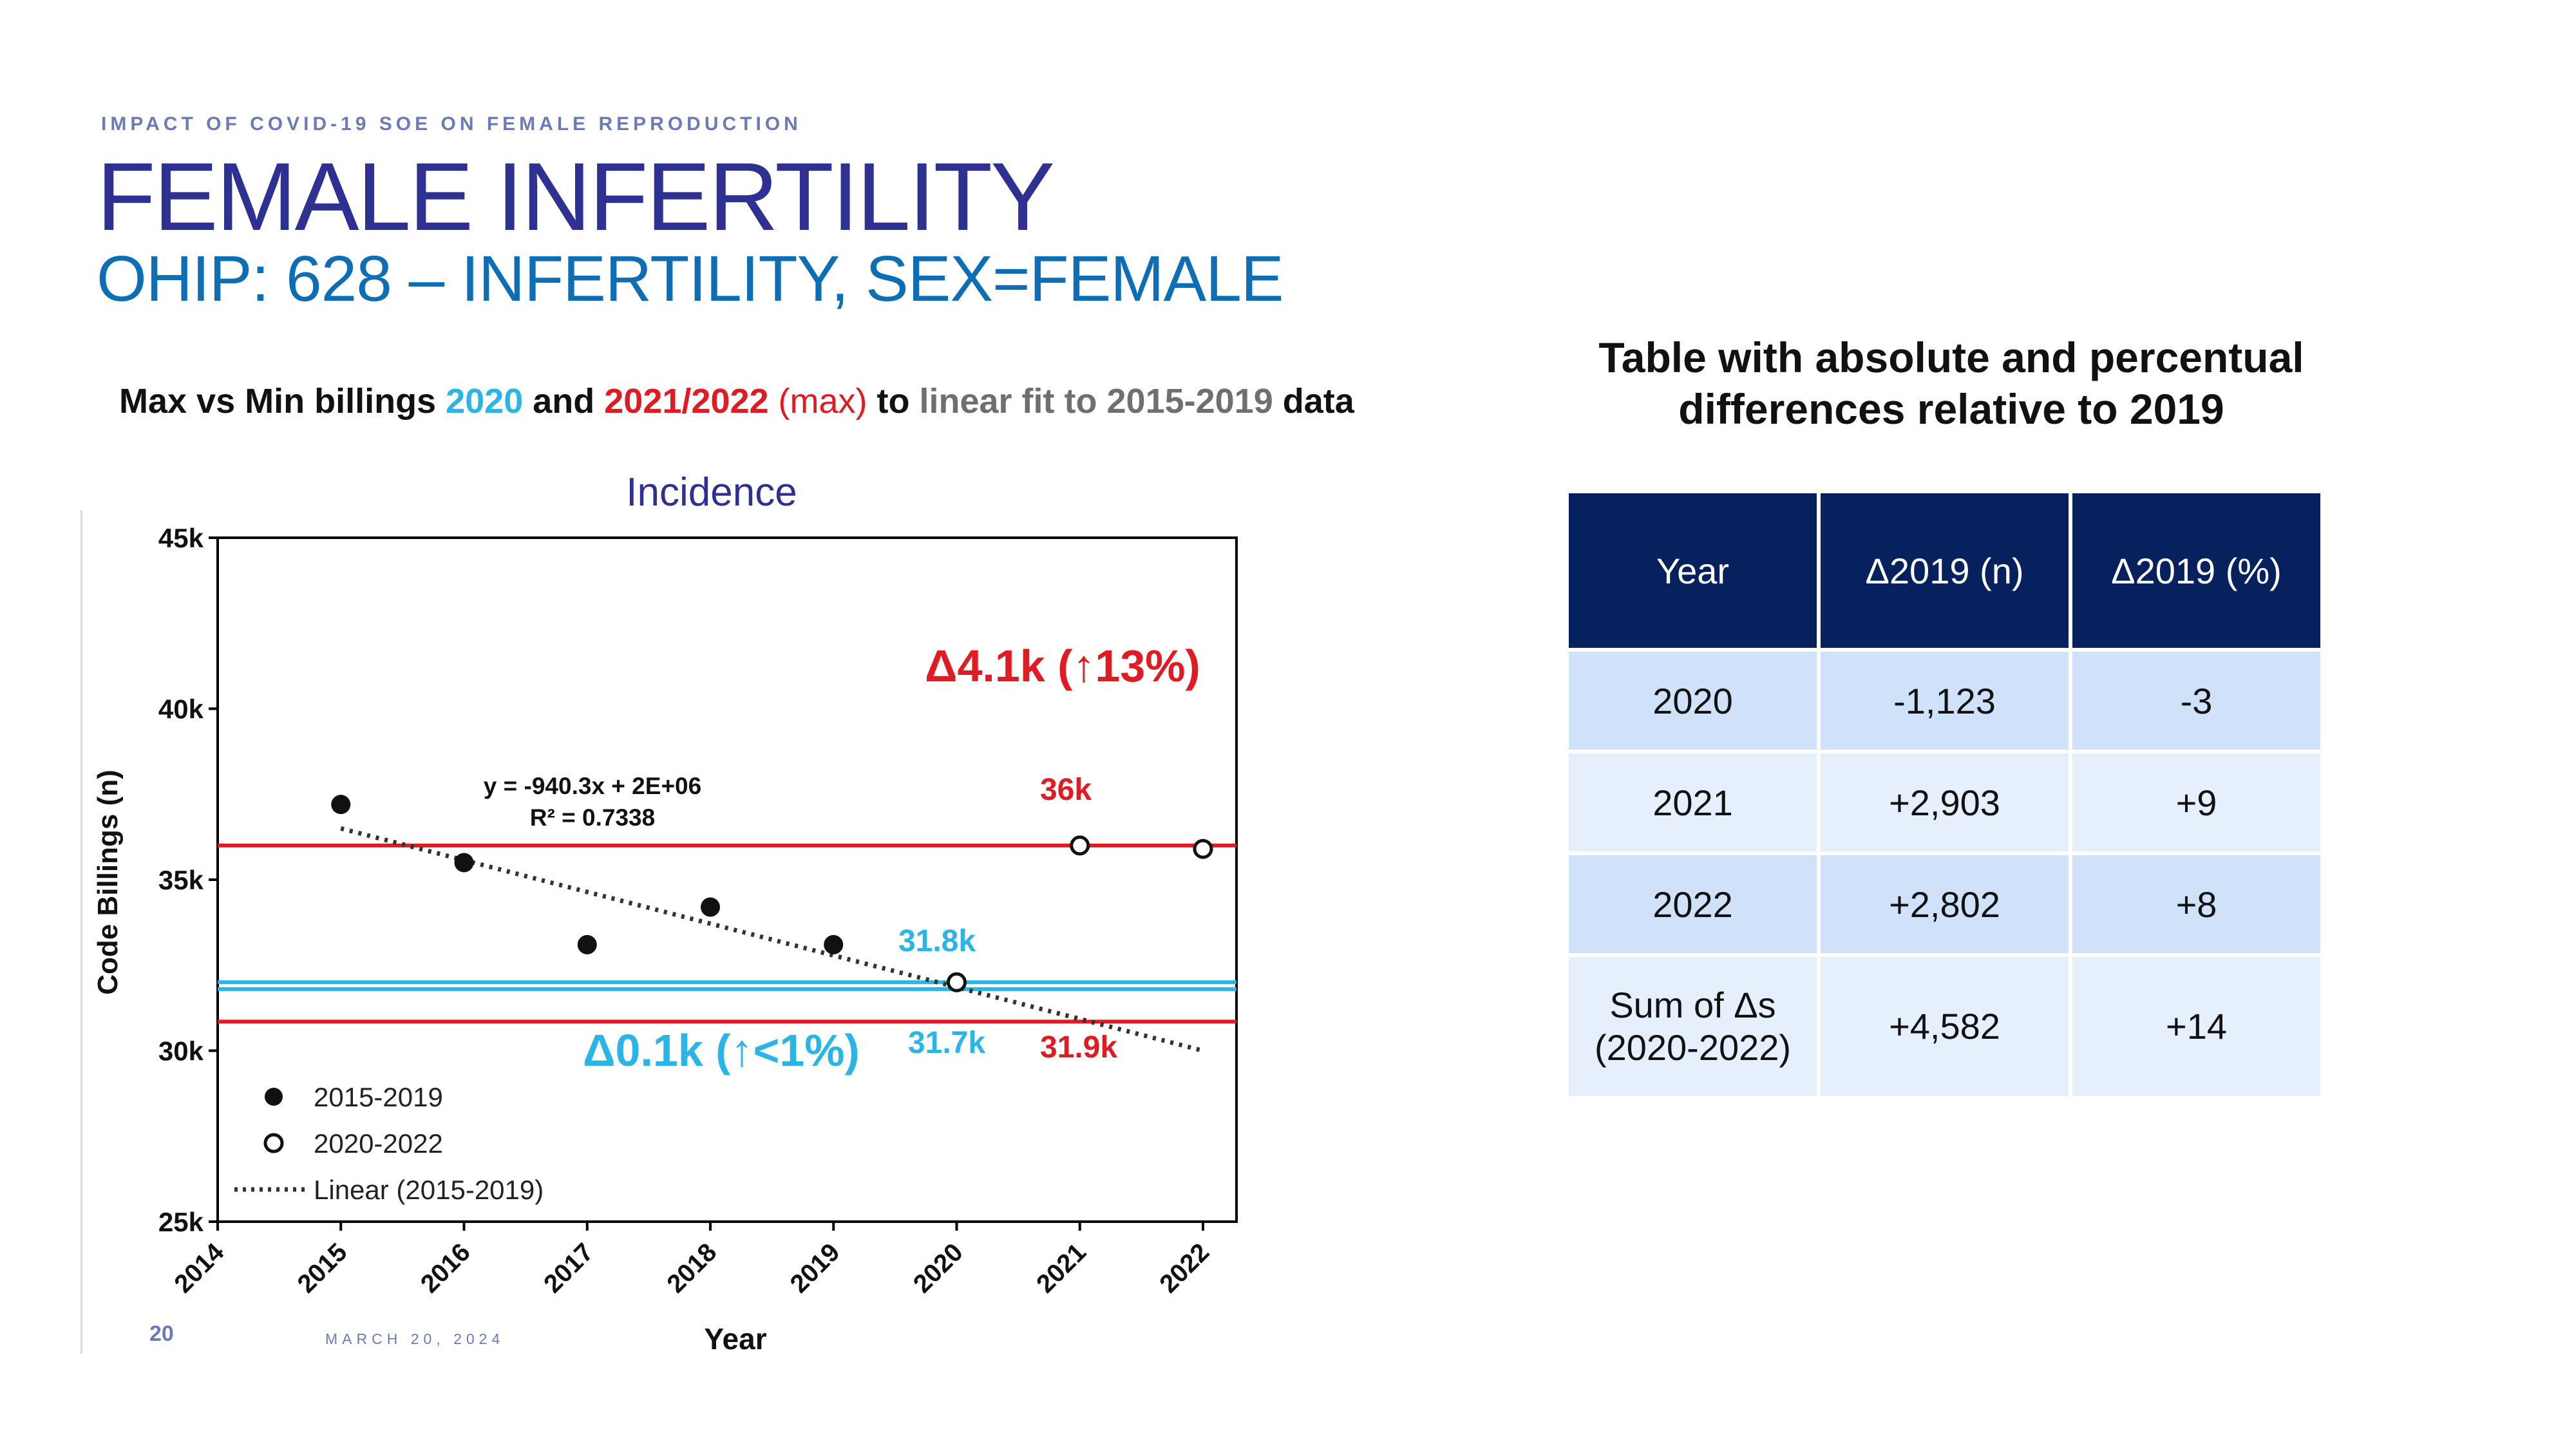  Describe the element at coordinates (1096, 401) in the screenshot. I see `caption-linear-fit: linear fit to 2015-2019` at that location.